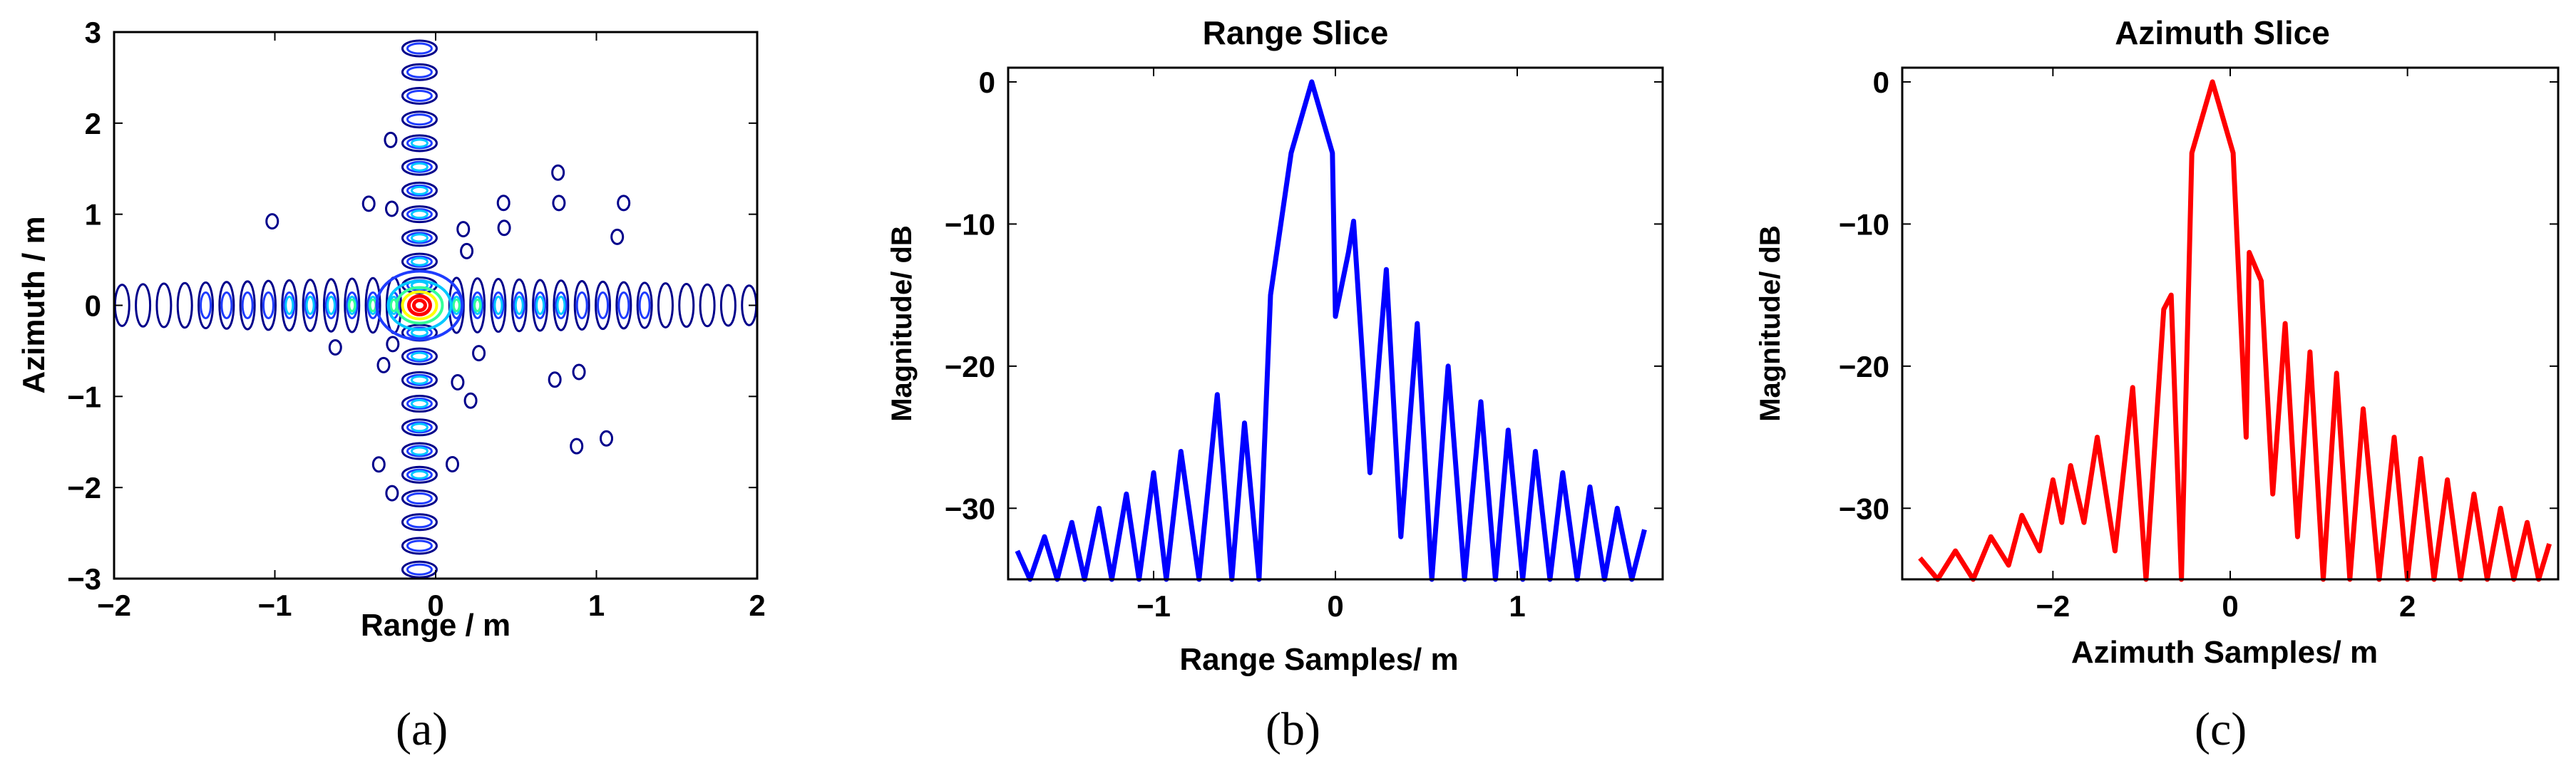 Image resolution: width=2576 pixels, height=776 pixels. I want to click on y-tick-label: −20, so click(970, 366).